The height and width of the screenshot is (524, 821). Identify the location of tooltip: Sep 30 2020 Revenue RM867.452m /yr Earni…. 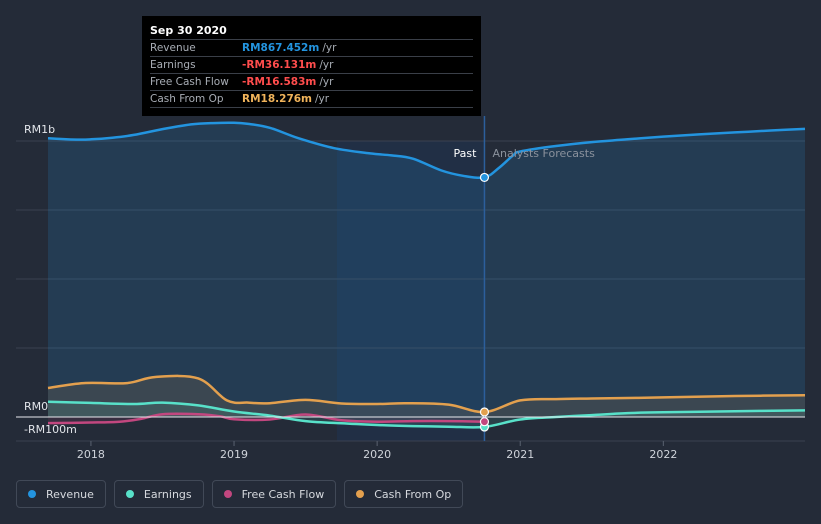
(311, 66).